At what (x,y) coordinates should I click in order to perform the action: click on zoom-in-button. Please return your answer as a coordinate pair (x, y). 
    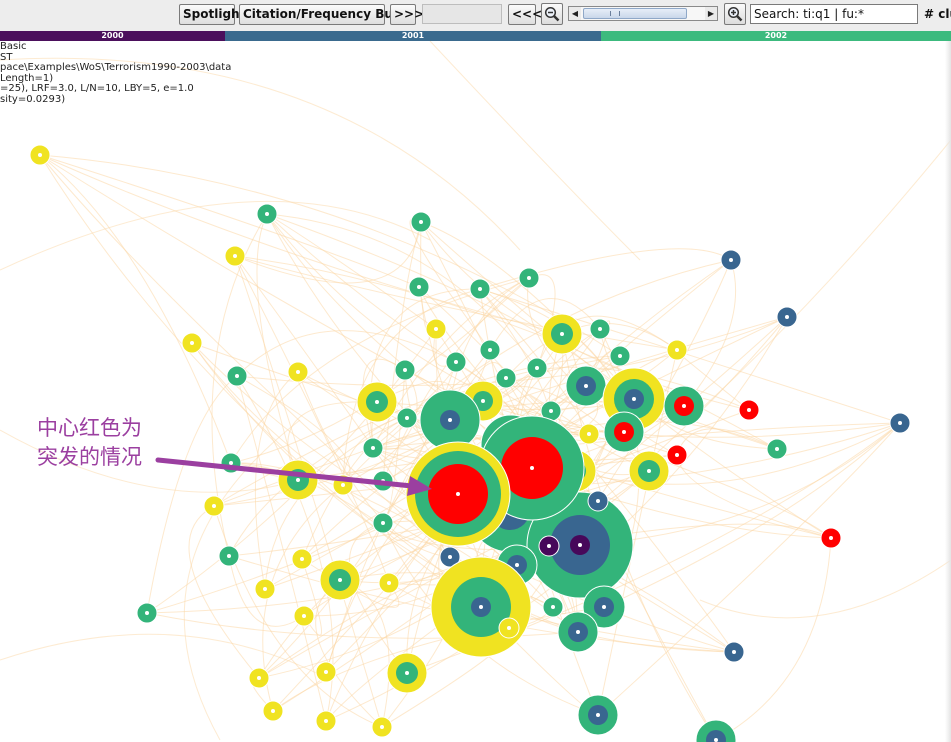
    Looking at the image, I should click on (735, 14).